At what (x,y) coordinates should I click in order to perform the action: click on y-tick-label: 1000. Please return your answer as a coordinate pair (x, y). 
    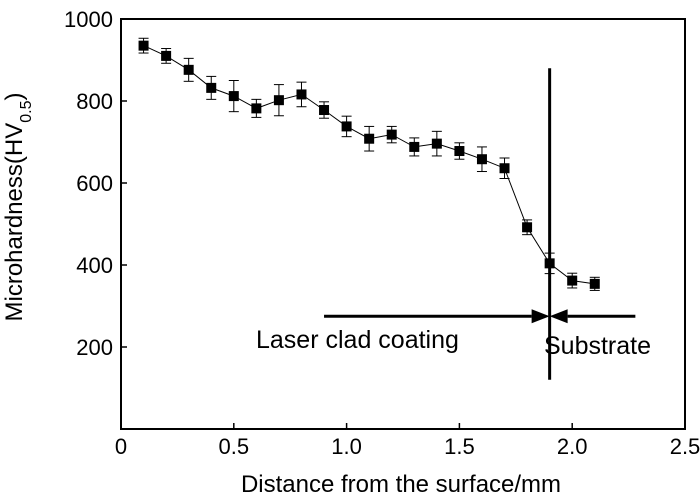
    Looking at the image, I should click on (88, 19).